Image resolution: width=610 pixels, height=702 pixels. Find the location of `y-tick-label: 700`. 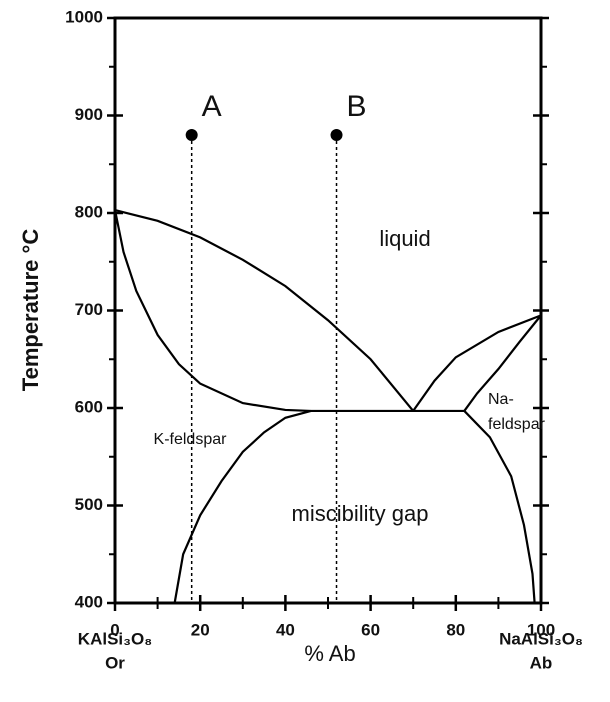

y-tick-label: 700 is located at coordinates (89, 309).